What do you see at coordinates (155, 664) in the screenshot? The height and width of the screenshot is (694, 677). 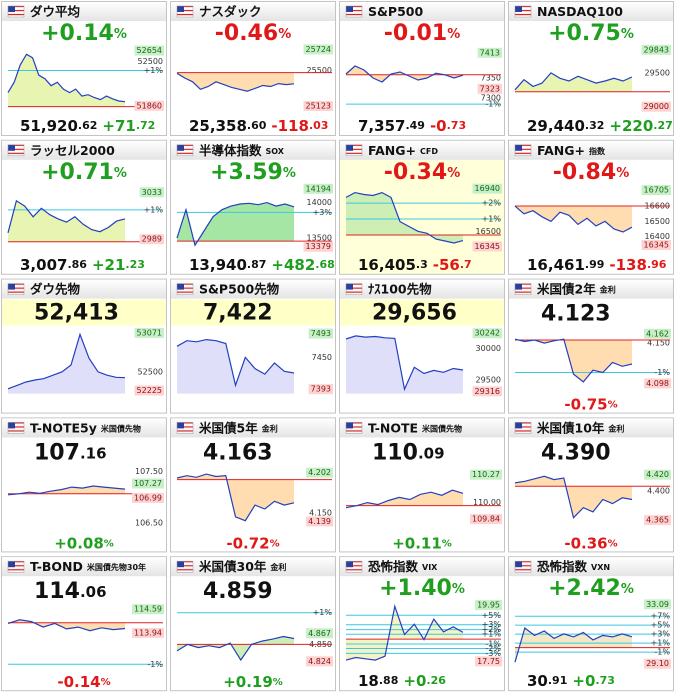 I see `axis-label: -1%` at bounding box center [155, 664].